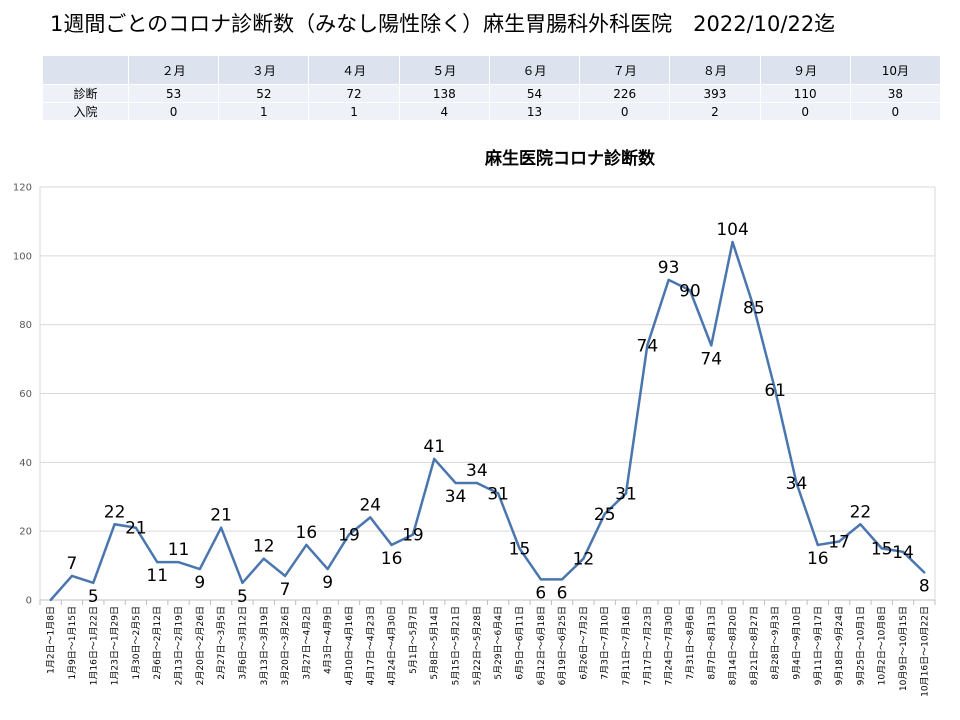 The width and height of the screenshot is (960, 720). I want to click on table-cell: 38, so click(895, 93).